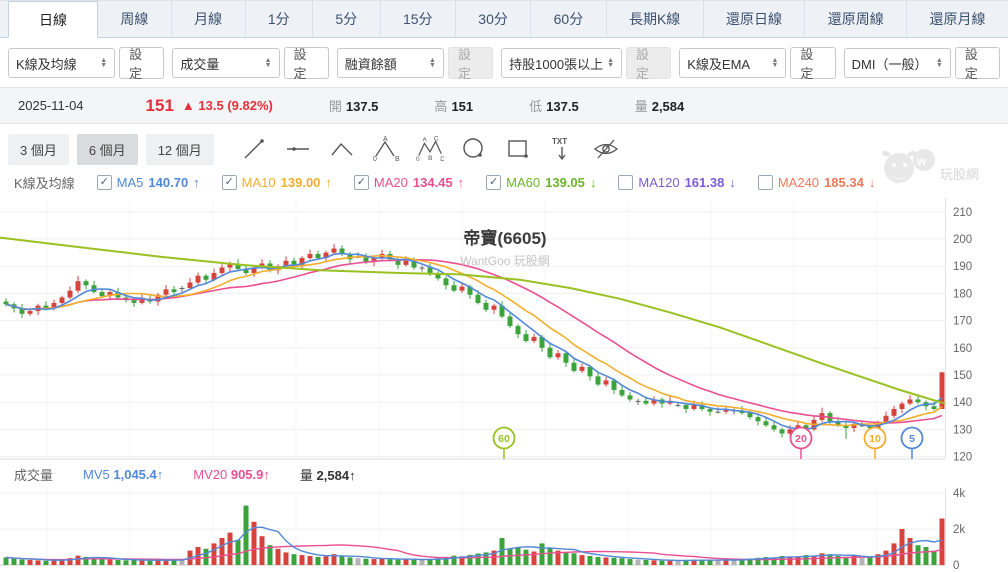 This screenshot has width=1008, height=573. I want to click on range-12m-button: 12 個月, so click(179, 149).